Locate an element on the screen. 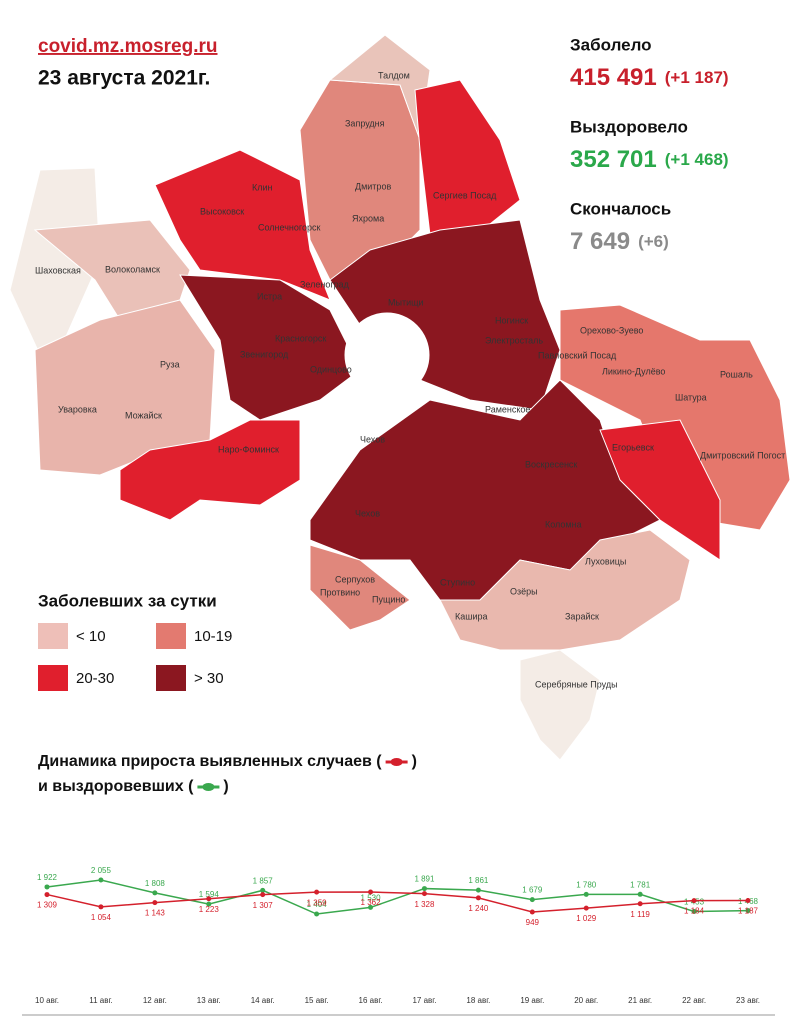 Image resolution: width=800 pixels, height=1029 pixels. value-label: 1 328 is located at coordinates (424, 904).